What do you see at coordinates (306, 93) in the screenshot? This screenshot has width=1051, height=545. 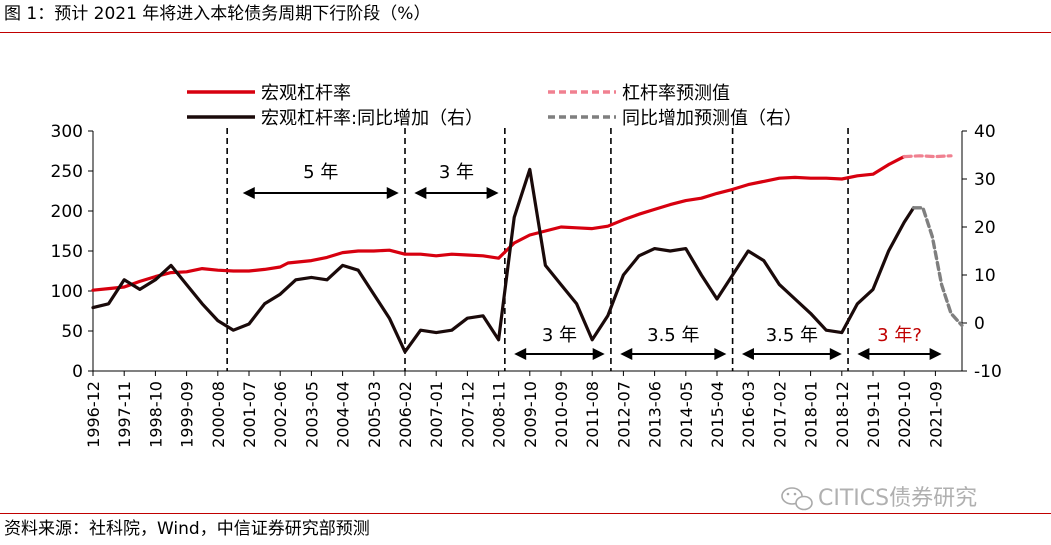 I see `legend-label: 宏观杠杆率` at bounding box center [306, 93].